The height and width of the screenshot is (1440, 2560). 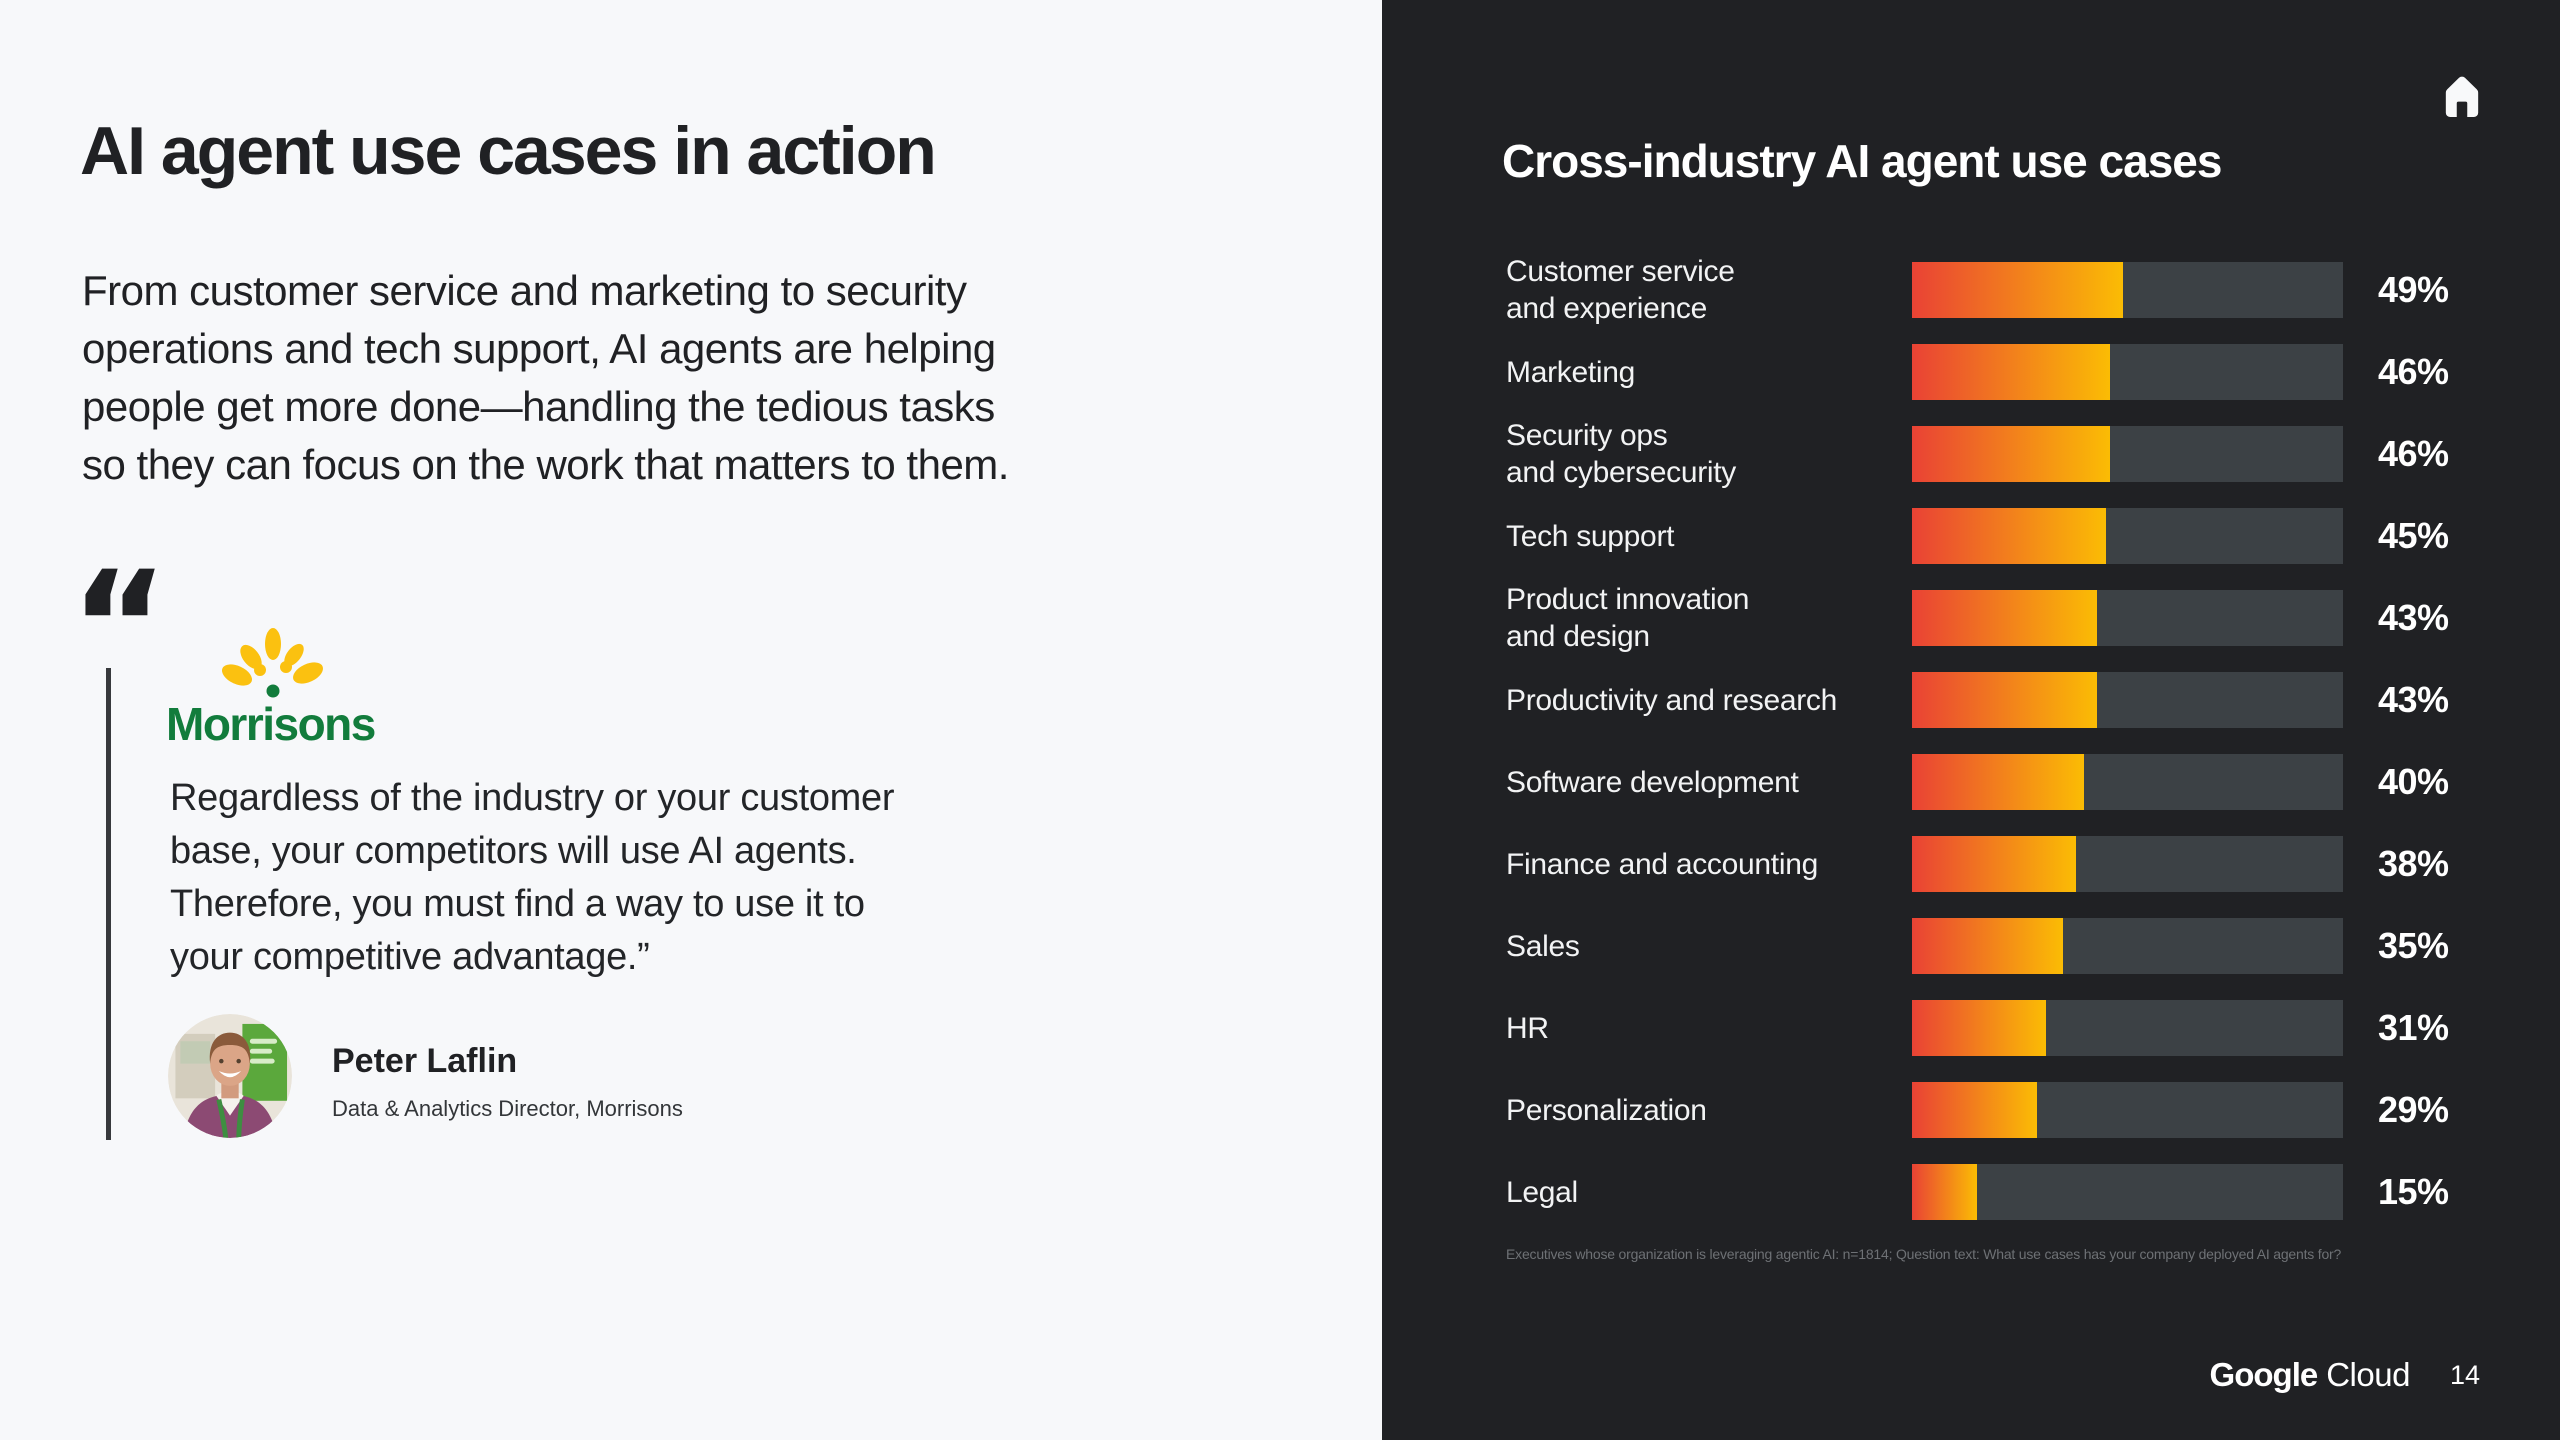 I want to click on morrisons-wordmark: Morrisons, so click(x=271, y=724).